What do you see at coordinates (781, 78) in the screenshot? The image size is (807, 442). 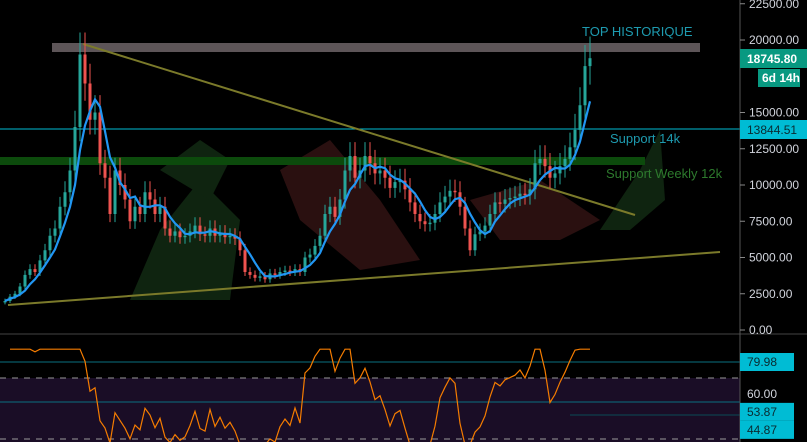 I see `candle-countdown: 6d 14h` at bounding box center [781, 78].